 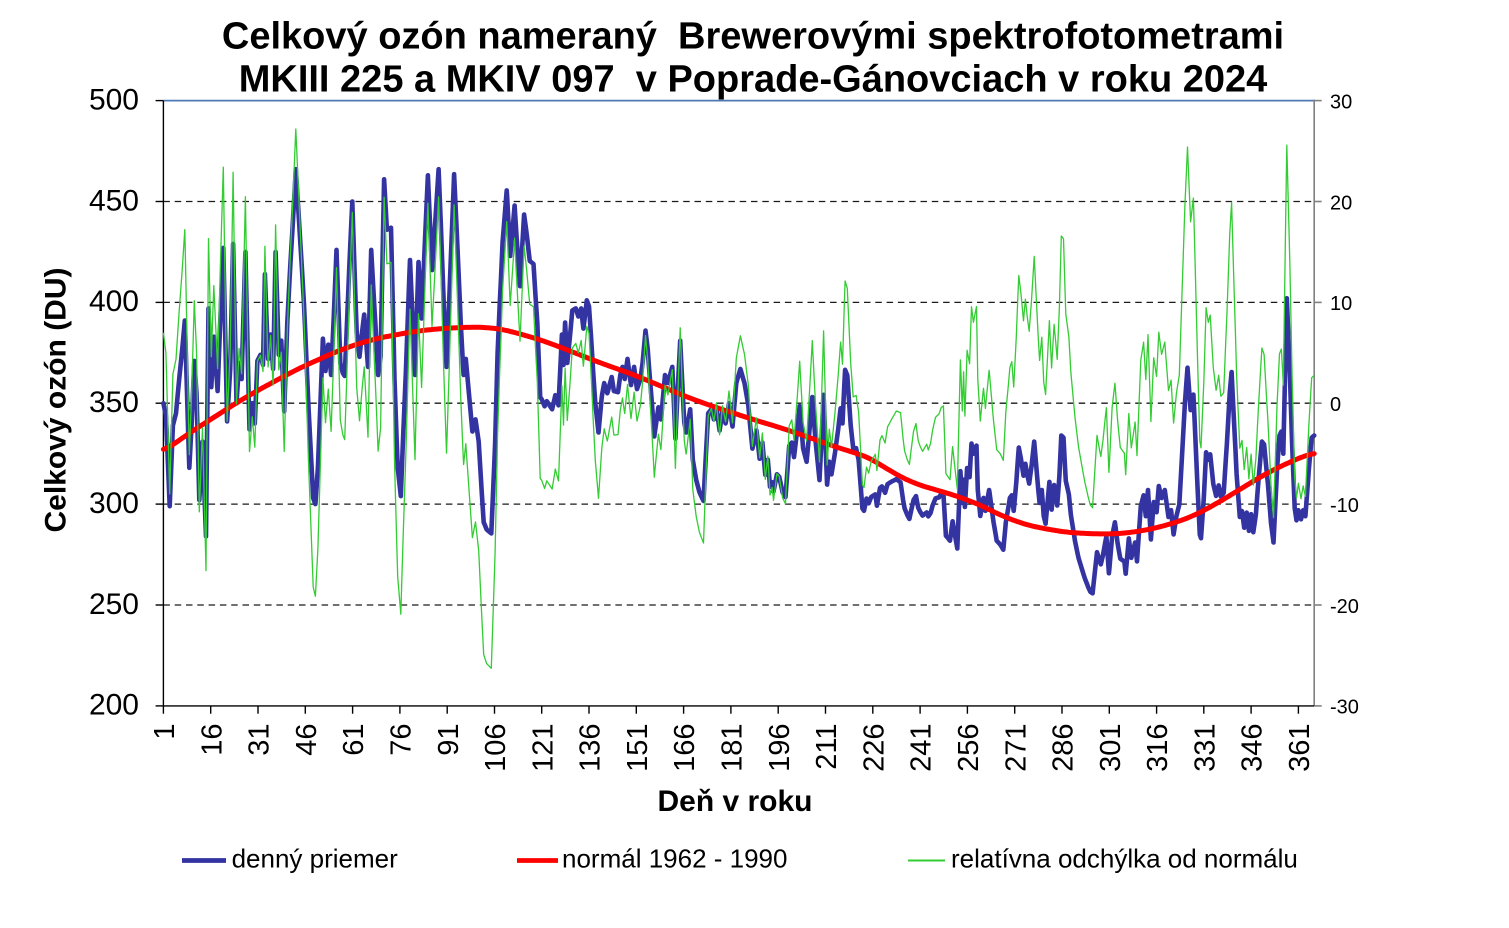 What do you see at coordinates (874, 748) in the screenshot?
I see `svg-text: 226` at bounding box center [874, 748].